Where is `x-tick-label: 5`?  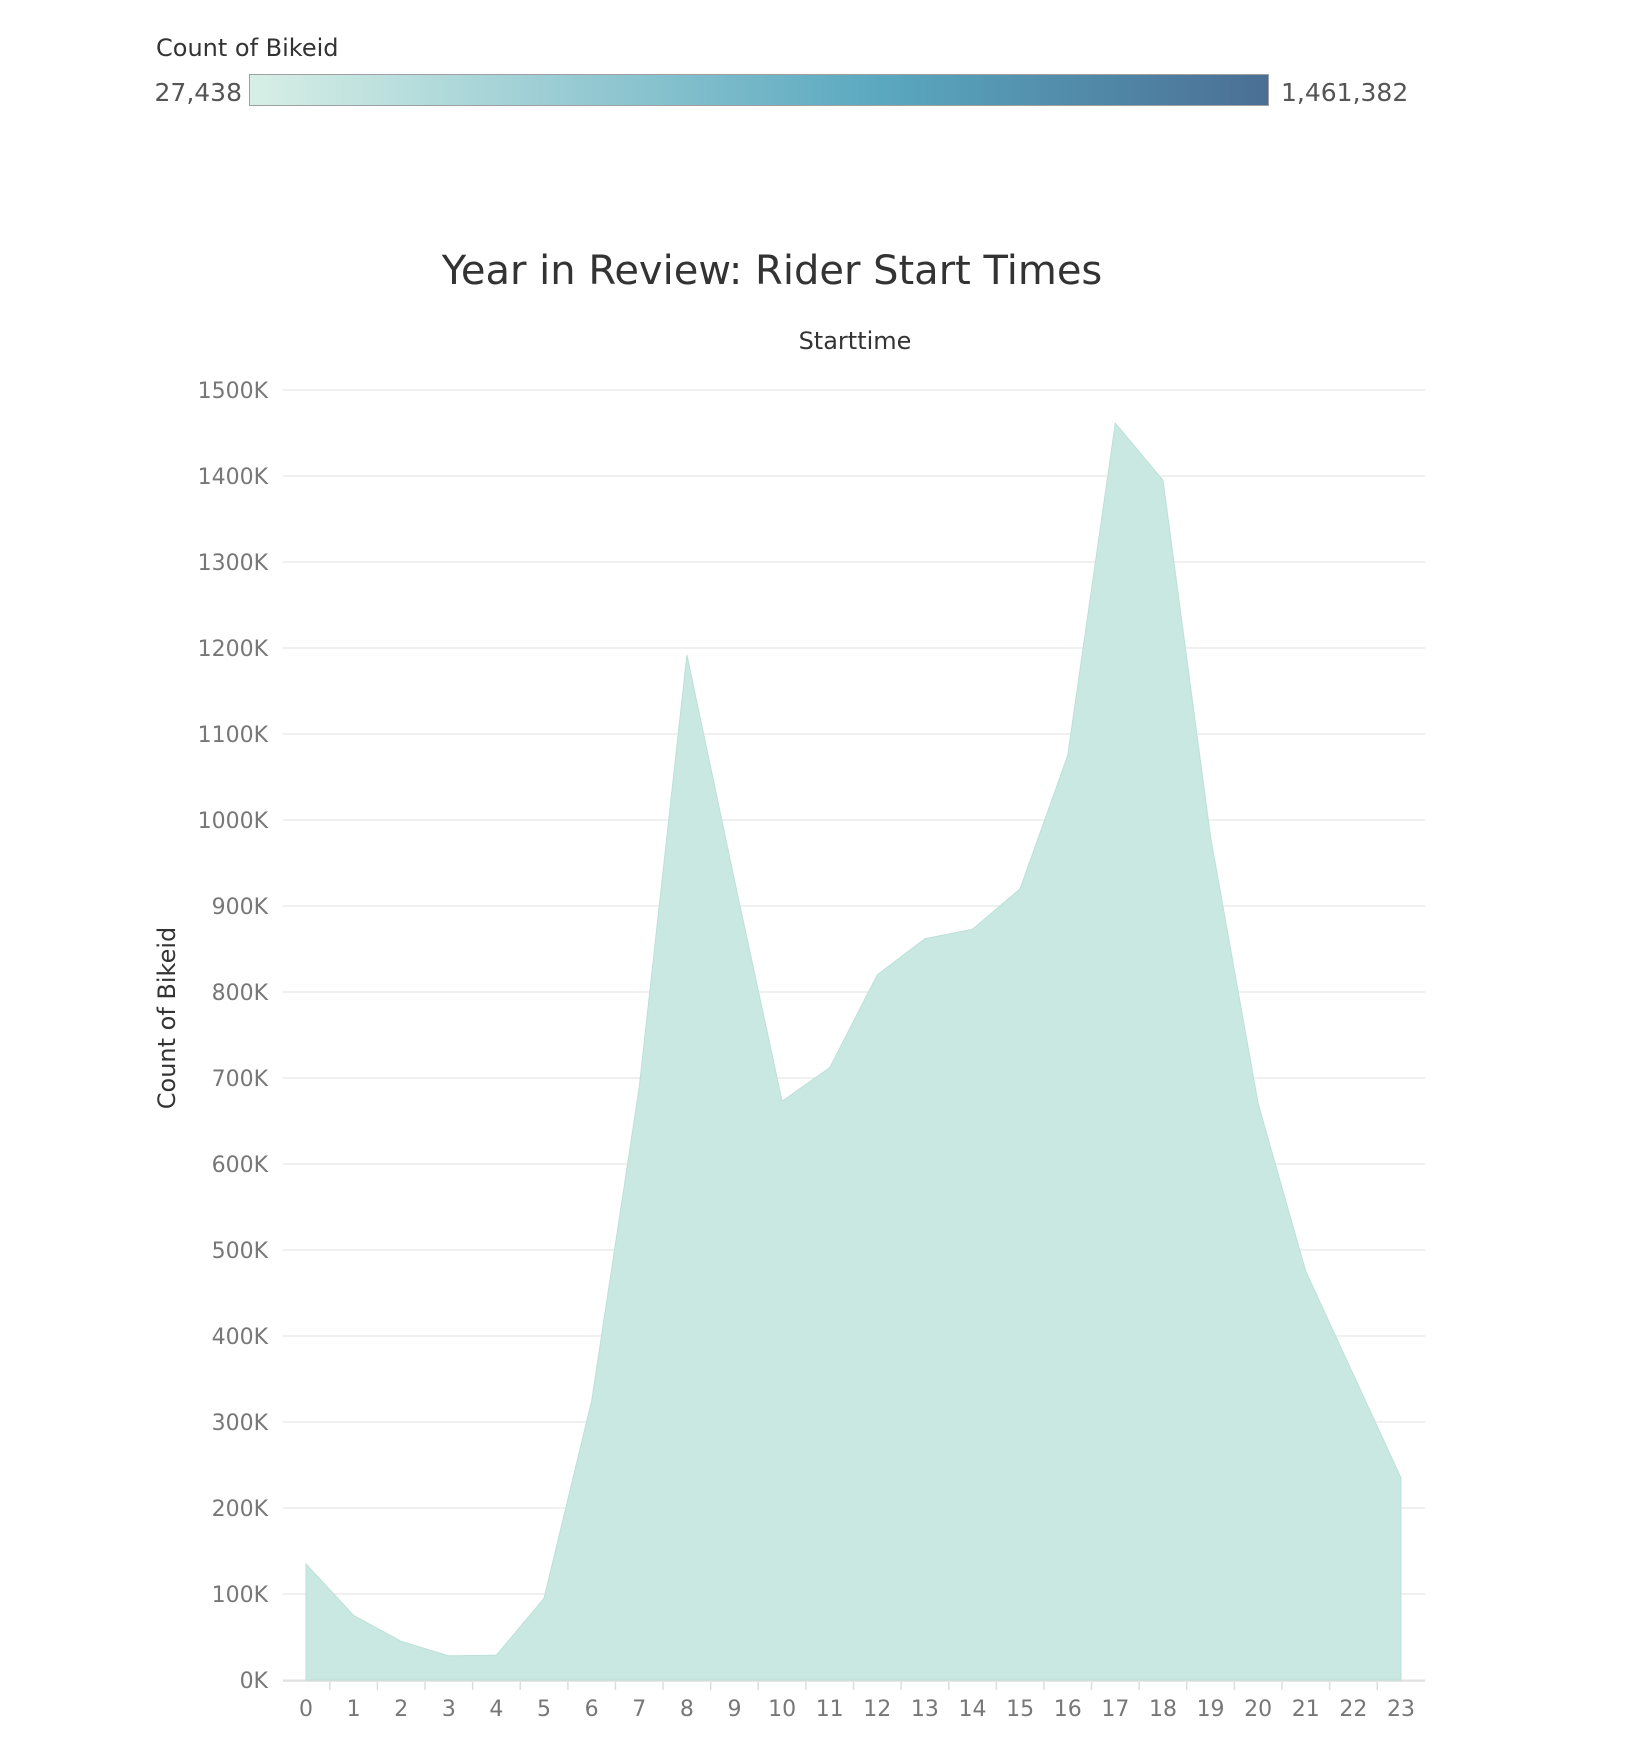 x-tick-label: 5 is located at coordinates (544, 1709).